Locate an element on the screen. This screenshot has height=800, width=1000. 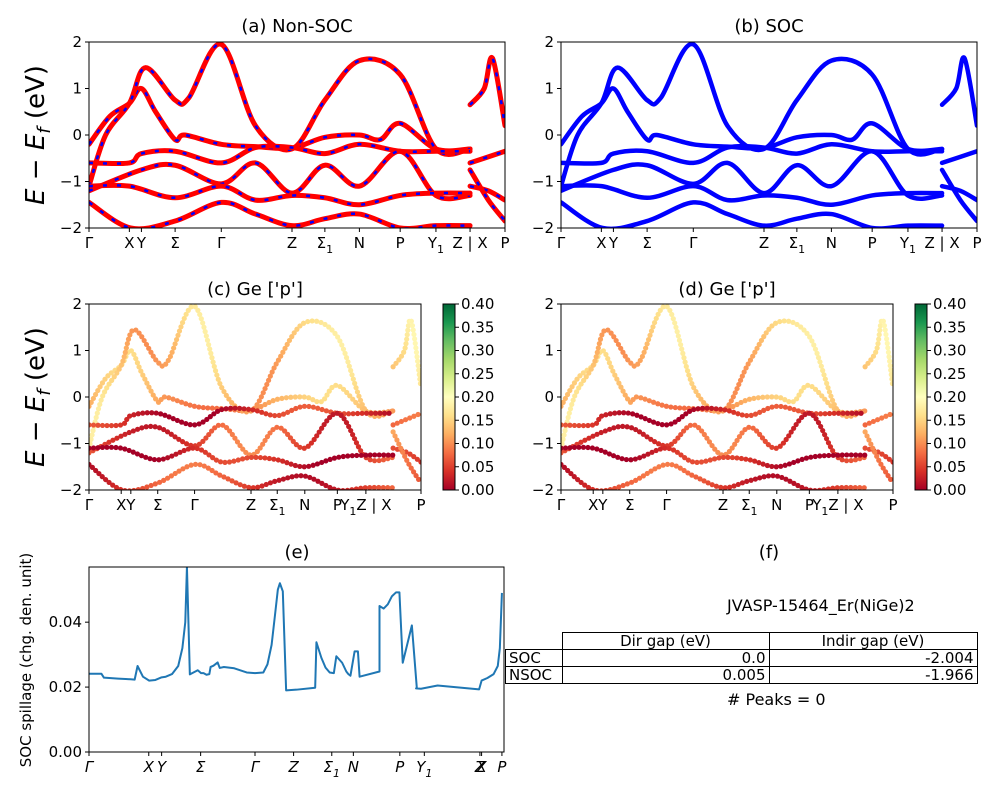
xtick-label-d: Σ is located at coordinates (629, 505).